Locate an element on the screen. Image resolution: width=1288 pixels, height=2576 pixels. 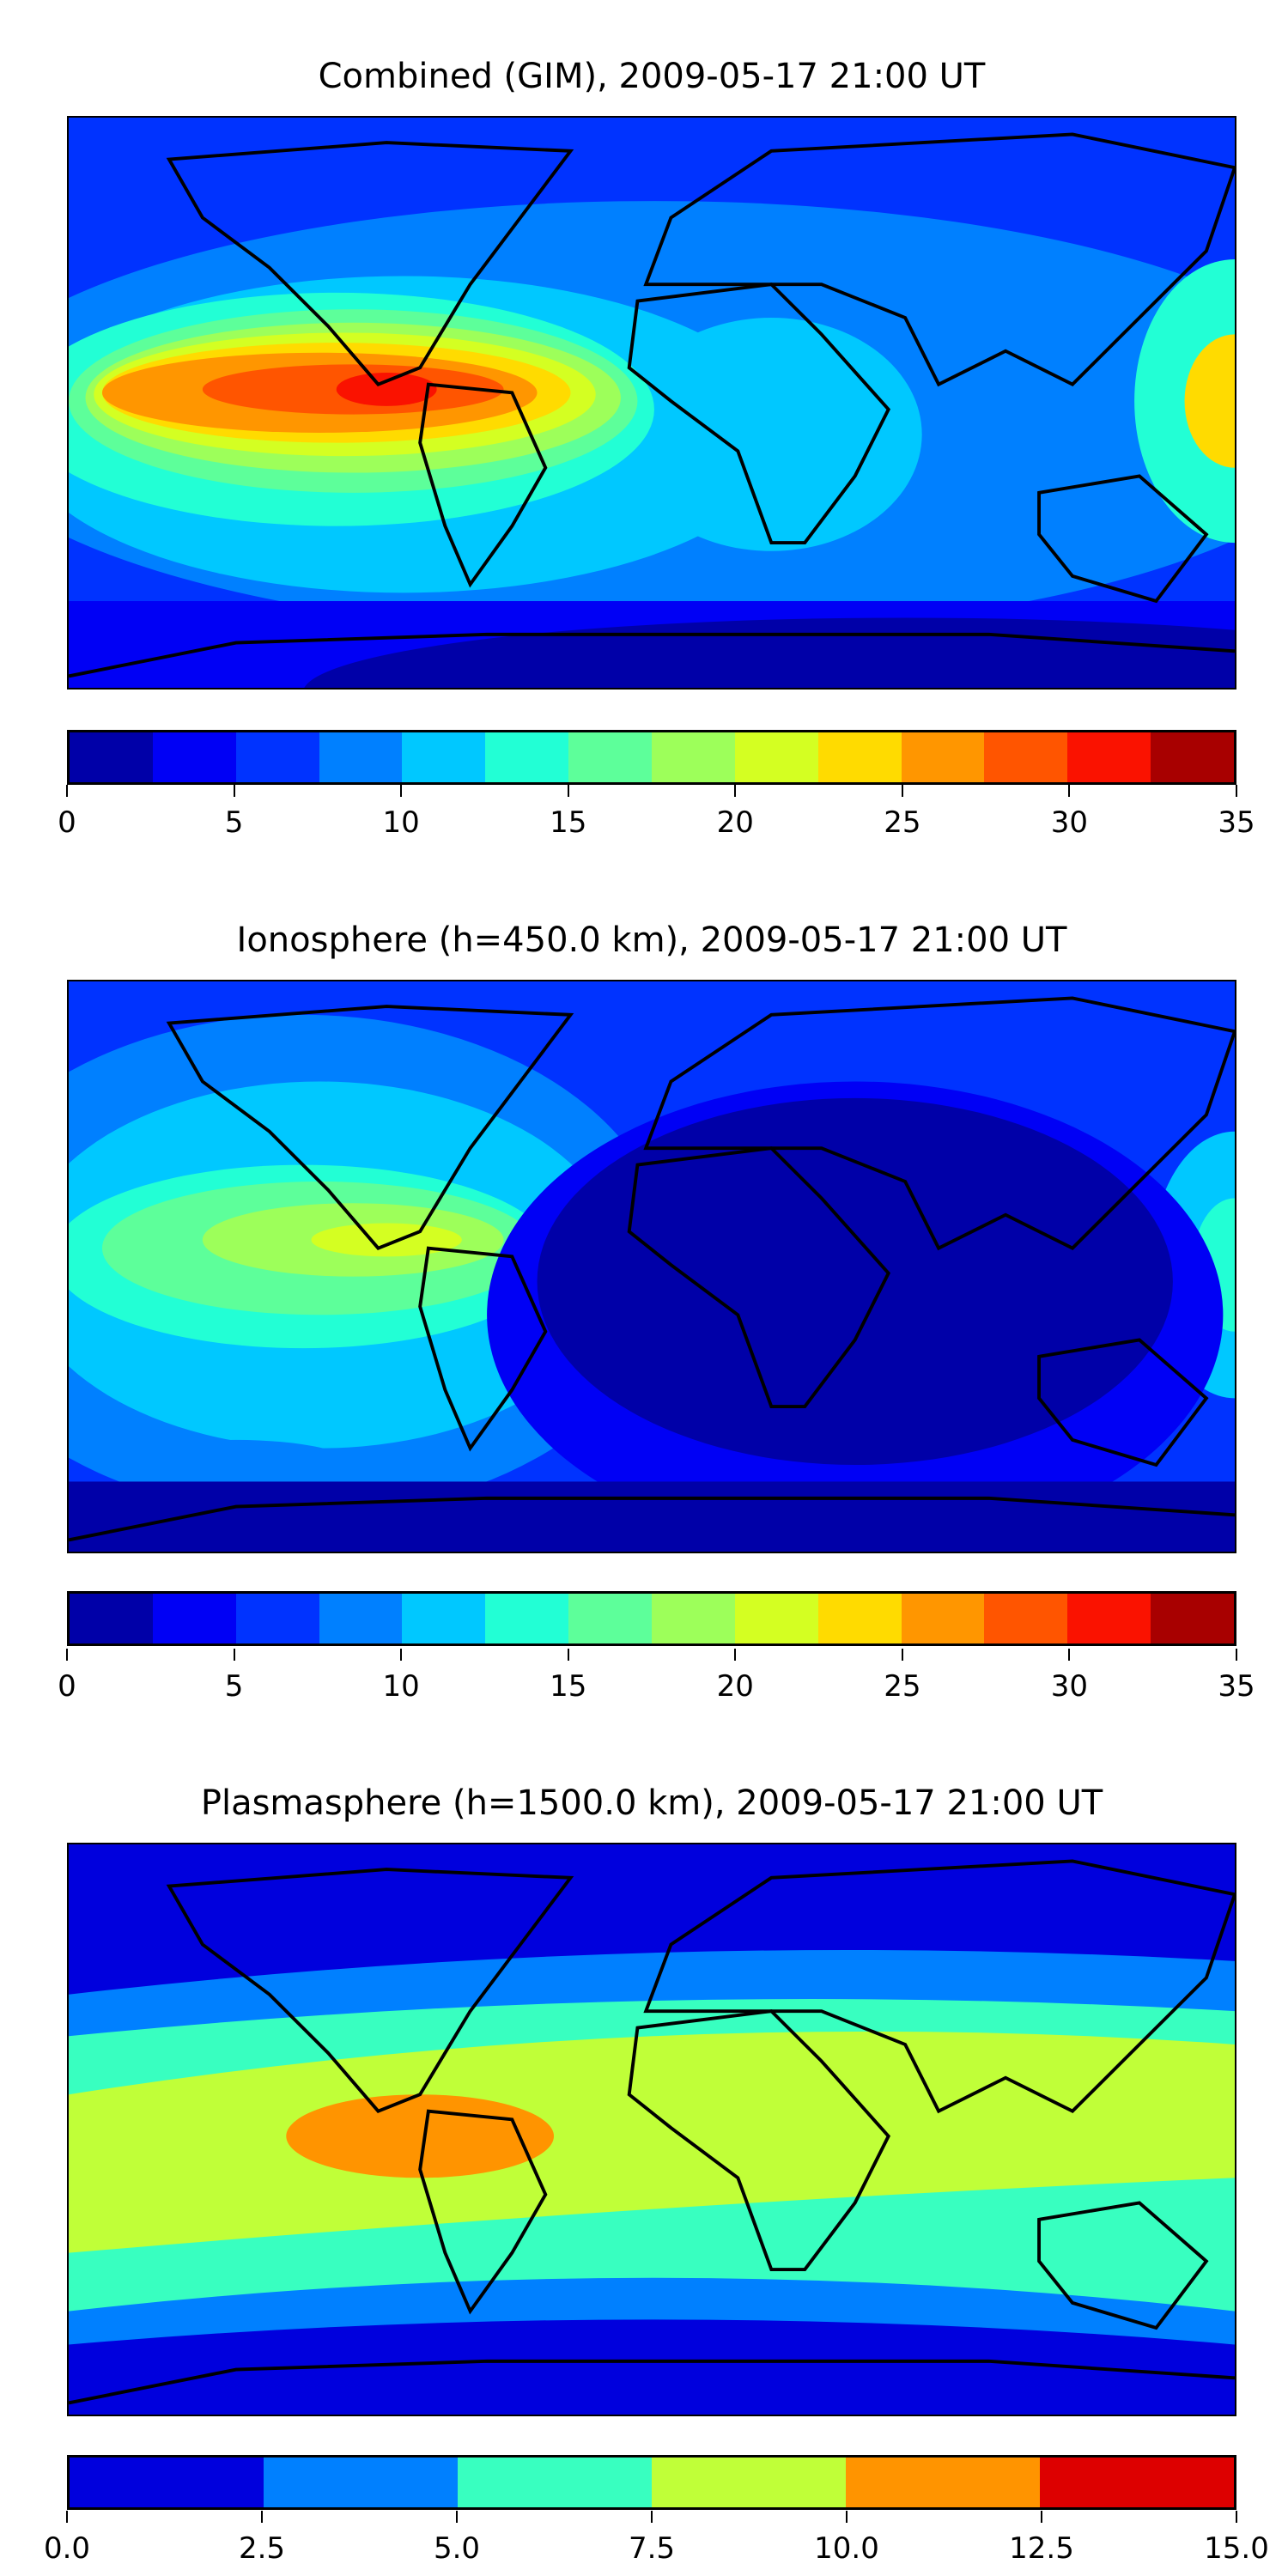
colorbar-tick-label: 2.5 is located at coordinates (262, 2548).